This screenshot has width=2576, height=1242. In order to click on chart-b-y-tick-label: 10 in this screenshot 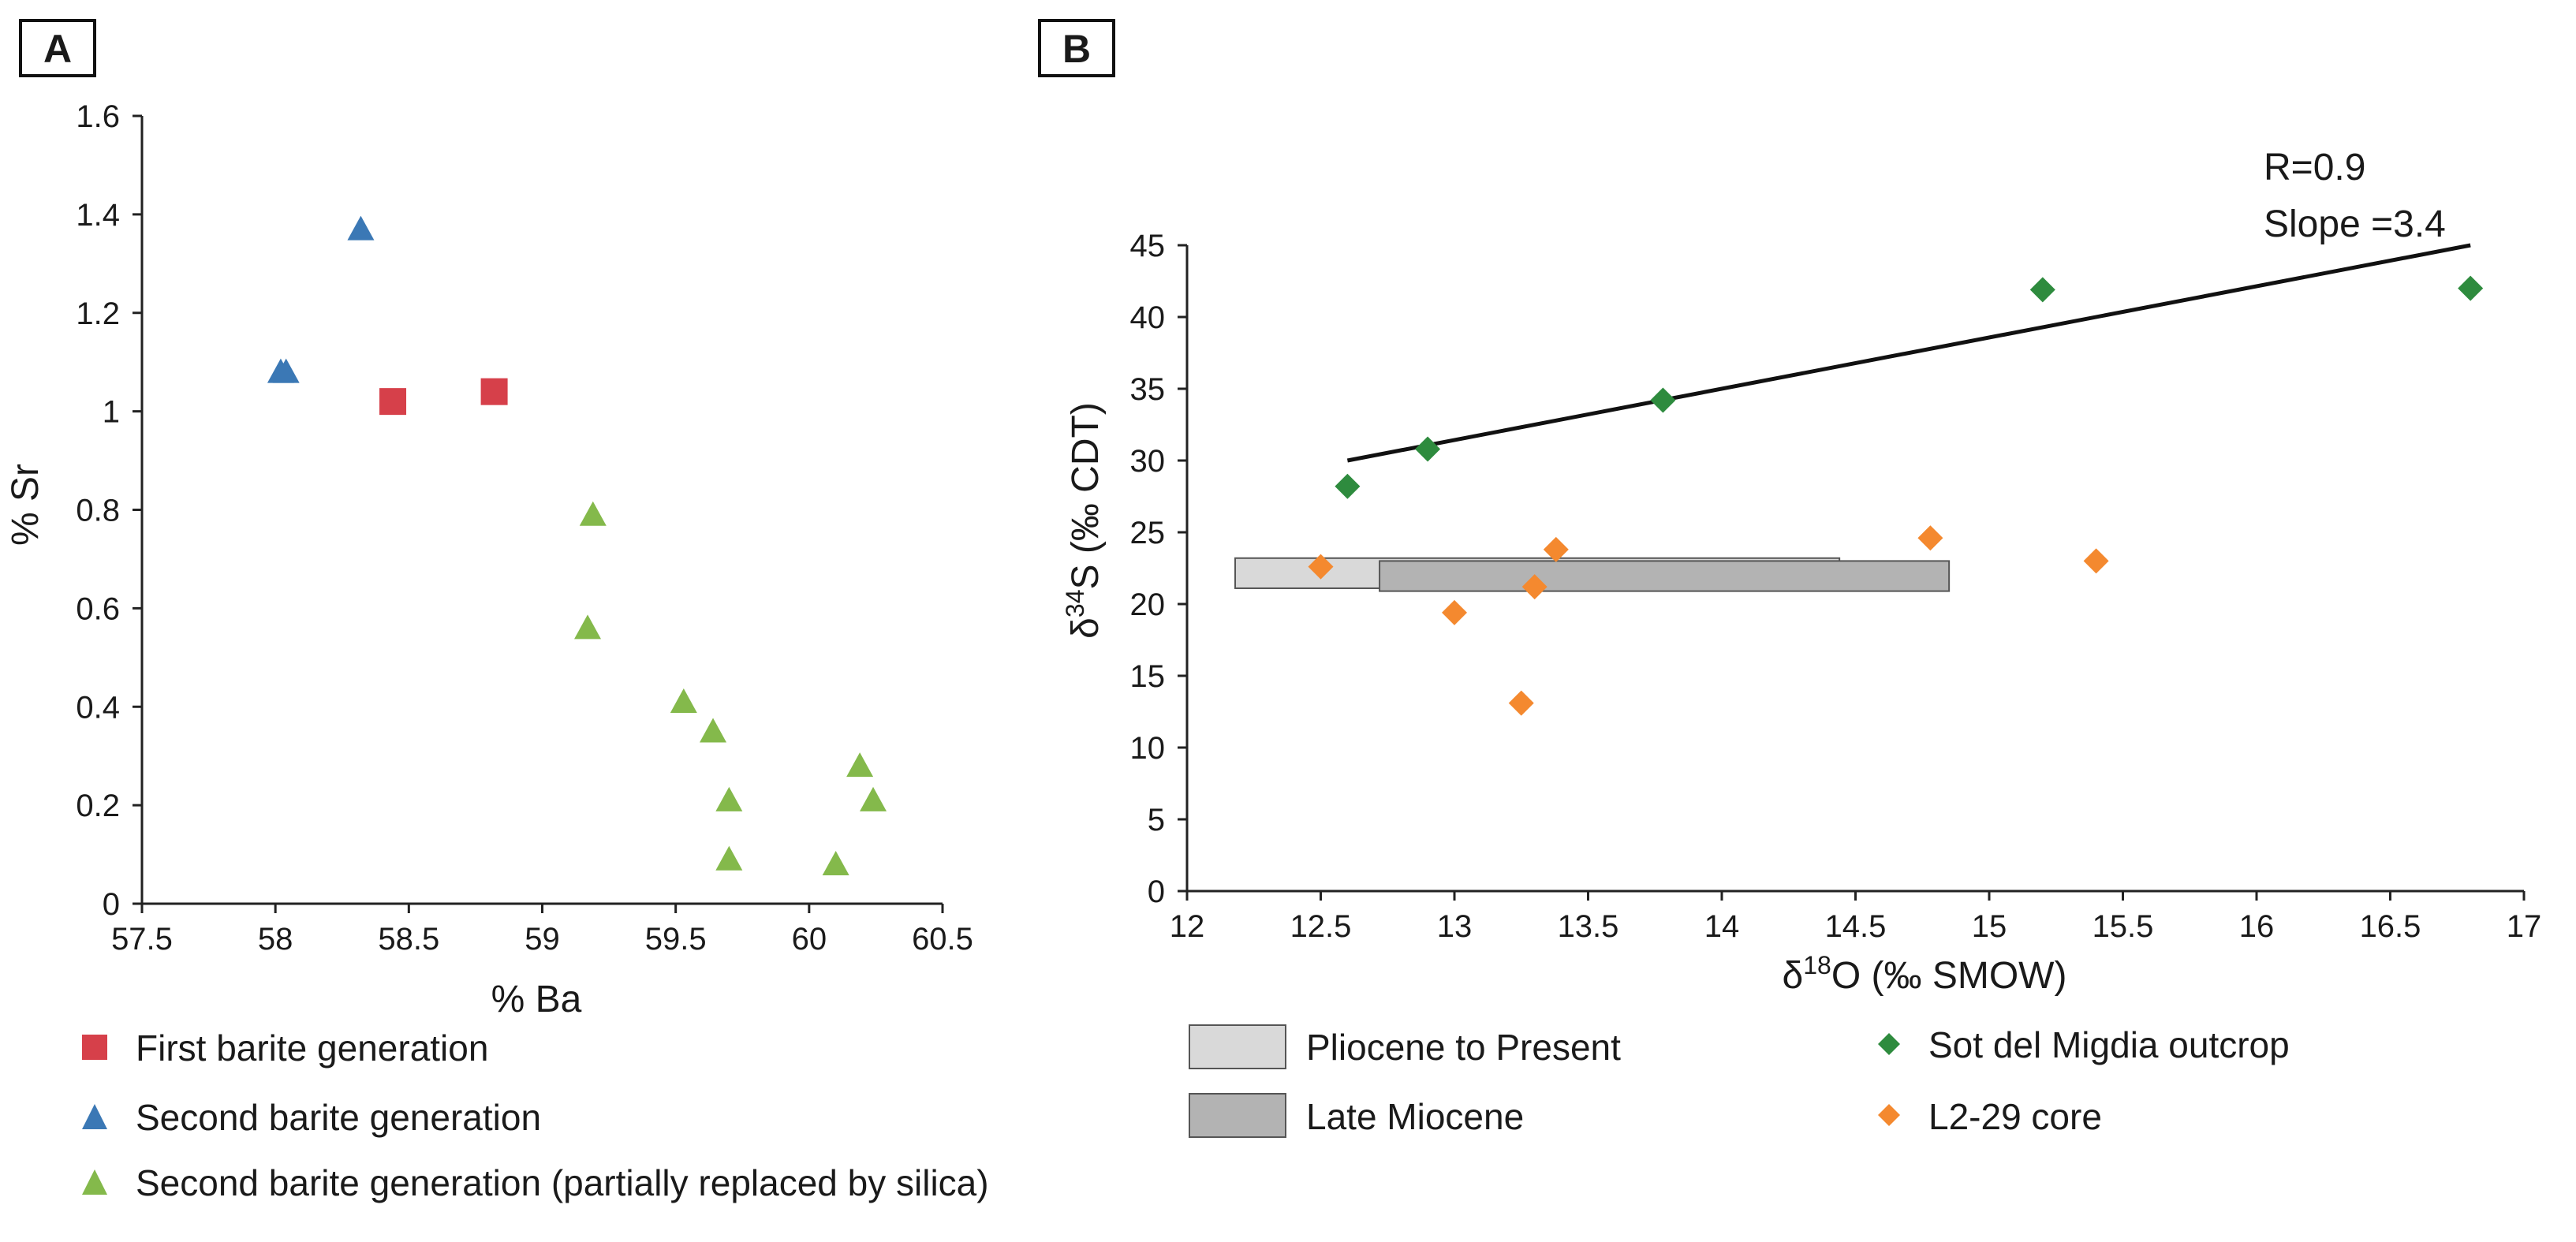, I will do `click(1148, 749)`.